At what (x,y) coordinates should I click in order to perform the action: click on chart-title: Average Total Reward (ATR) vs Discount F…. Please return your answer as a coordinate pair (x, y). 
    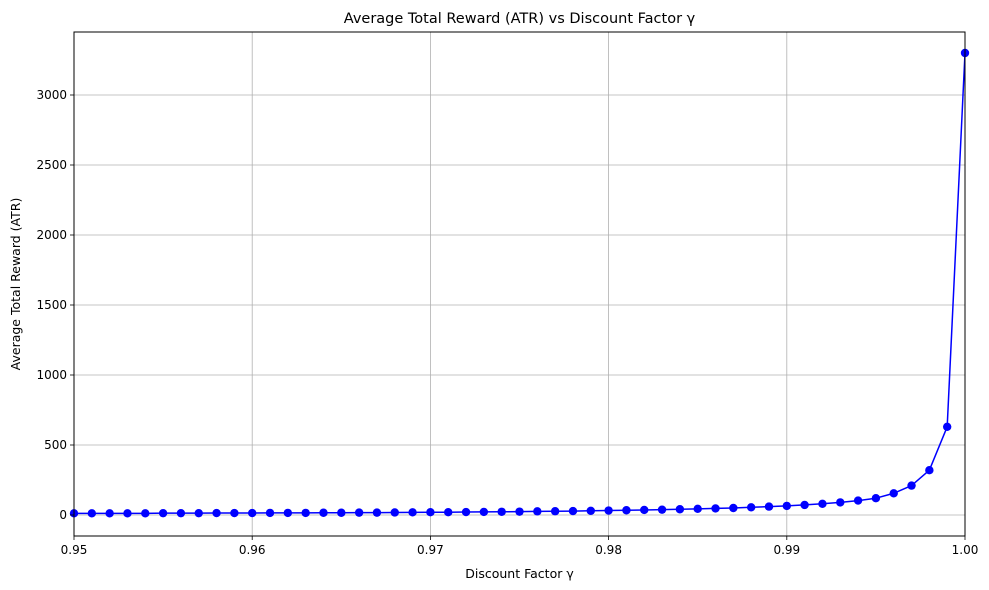
    Looking at the image, I should click on (520, 19).